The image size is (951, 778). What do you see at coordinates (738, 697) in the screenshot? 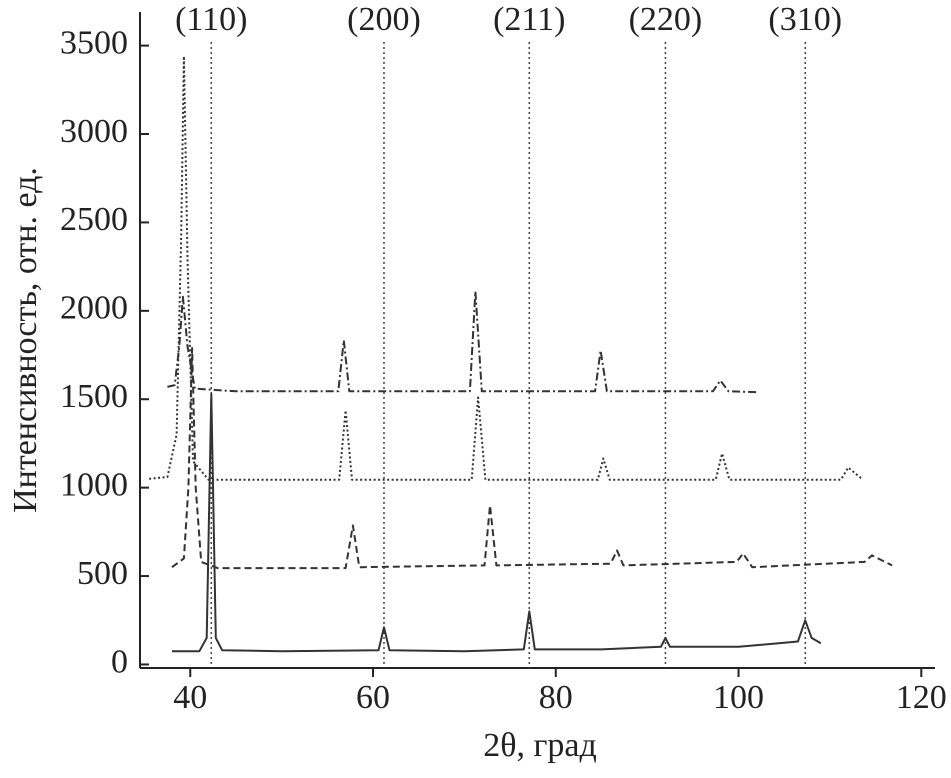
I see `x-tick-label: 100` at bounding box center [738, 697].